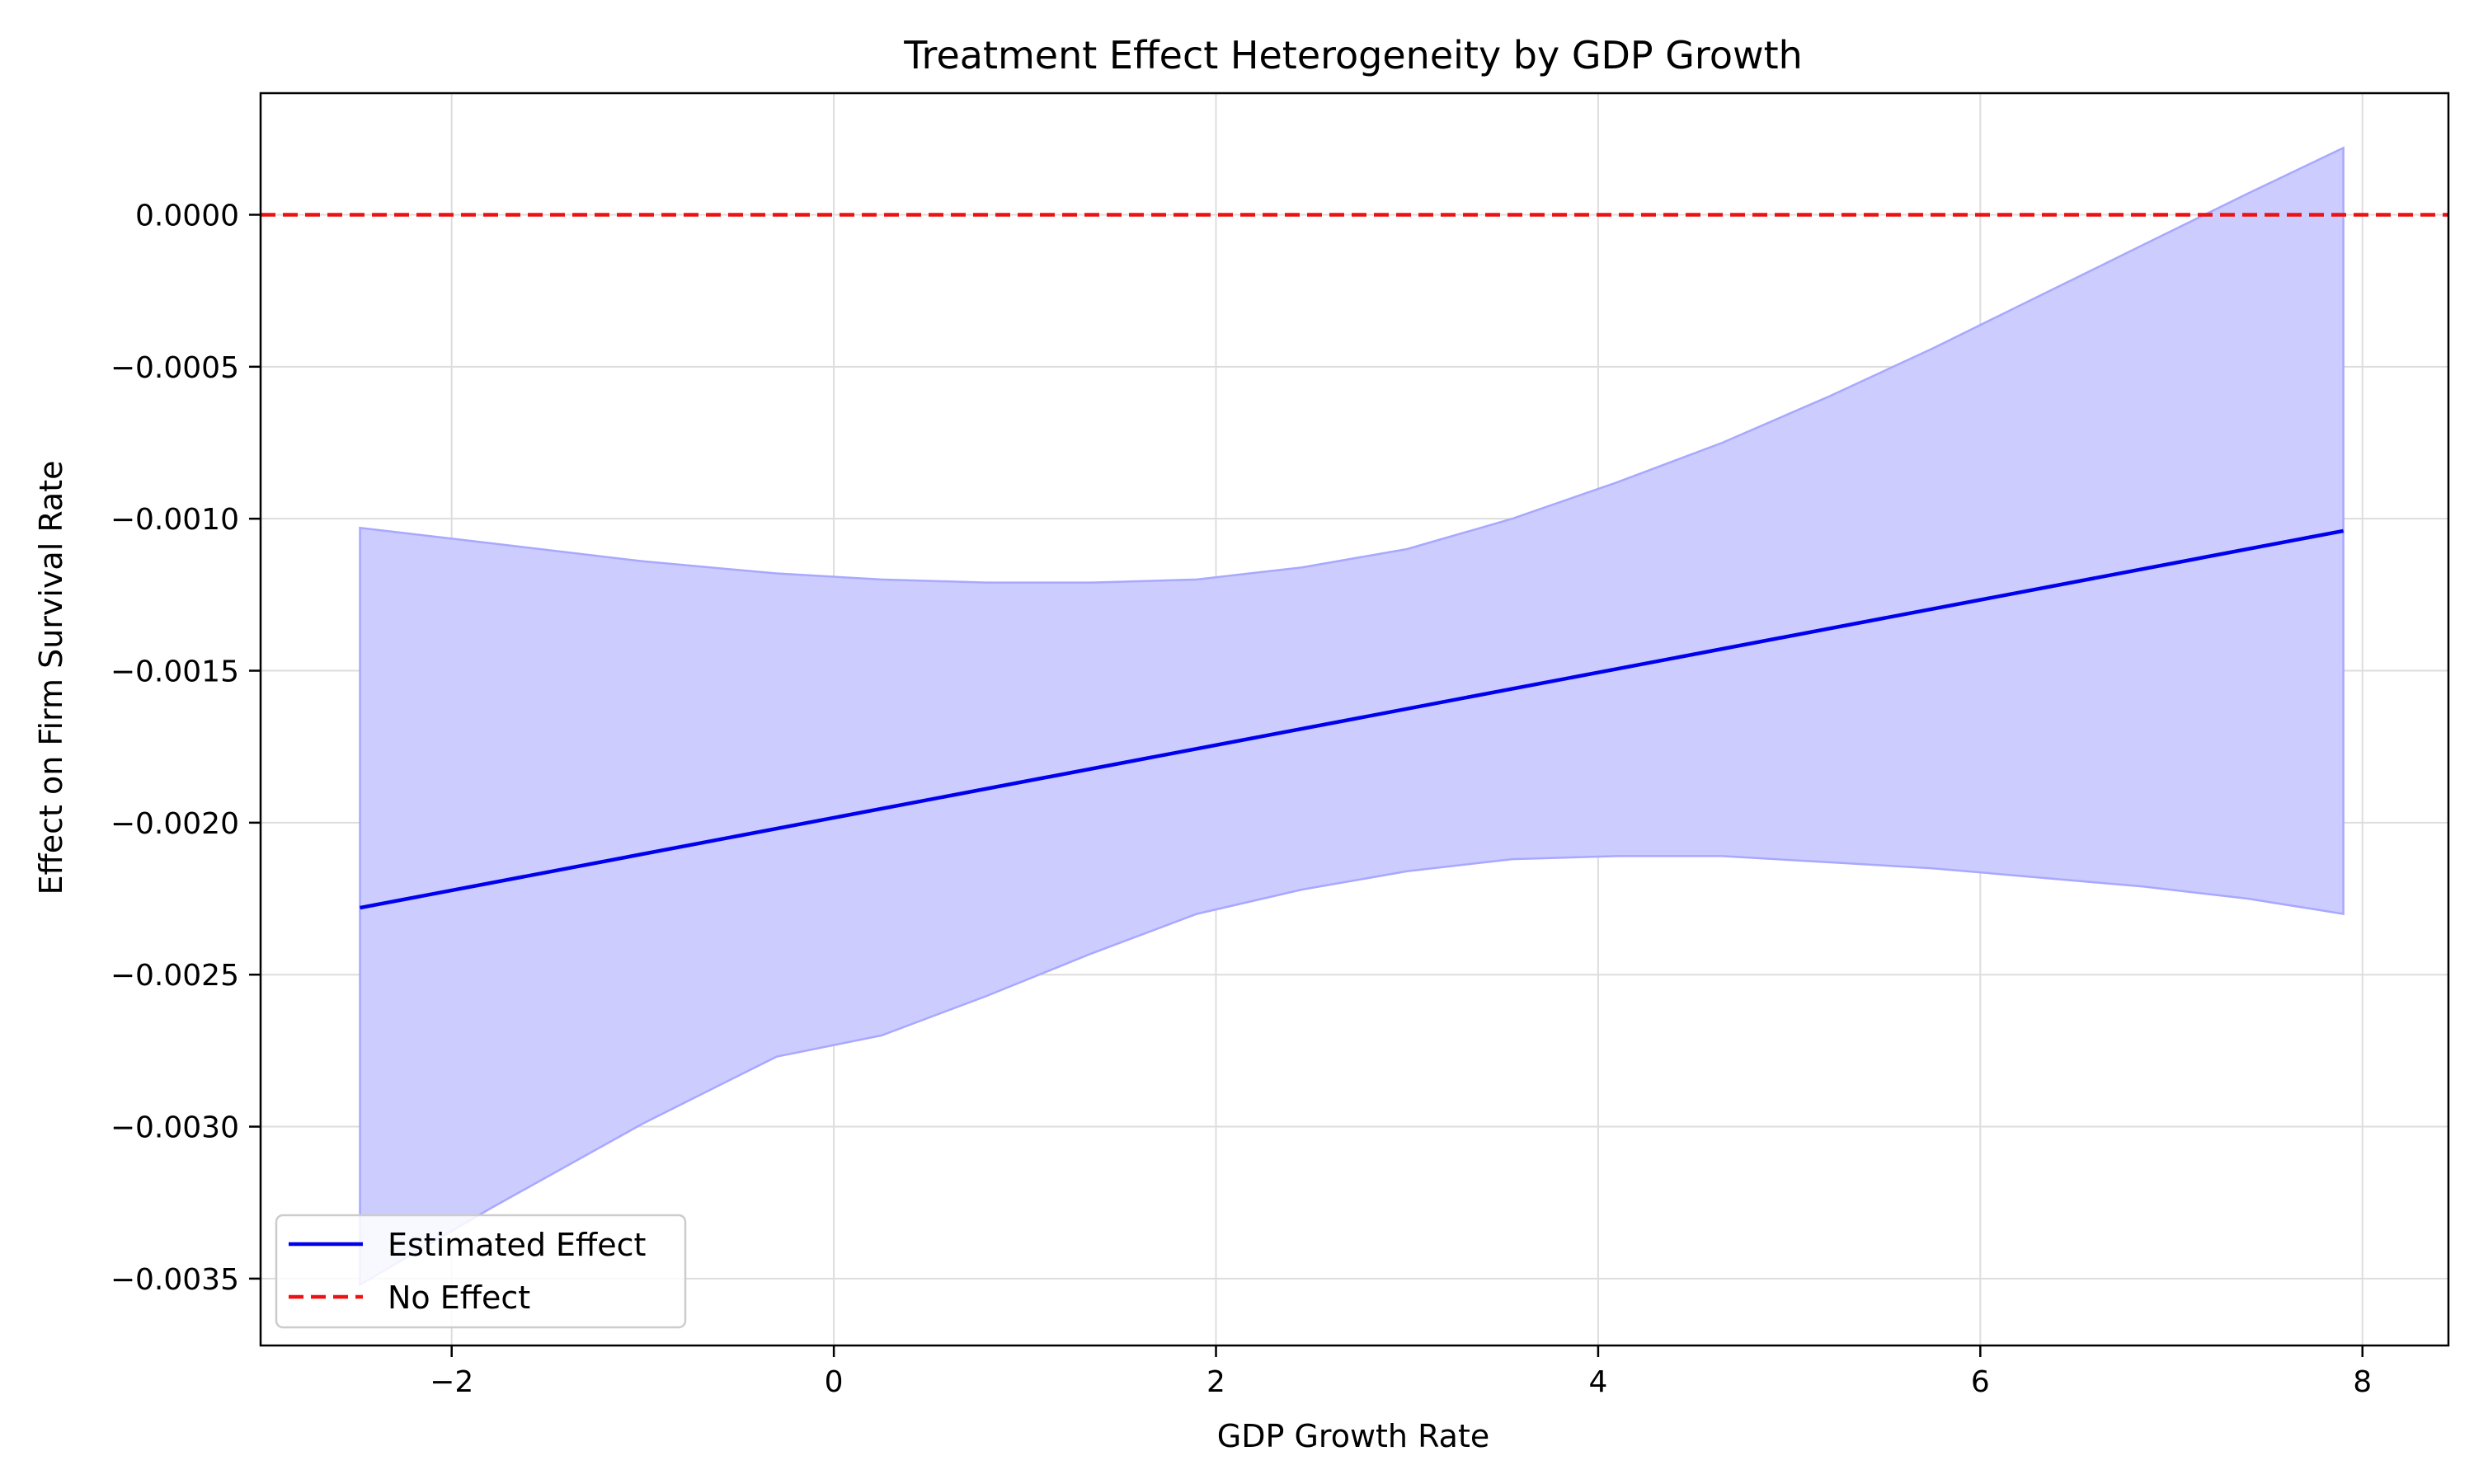 This screenshot has width=2474, height=1484. What do you see at coordinates (834, 1382) in the screenshot?
I see `x-tick-label: 0` at bounding box center [834, 1382].